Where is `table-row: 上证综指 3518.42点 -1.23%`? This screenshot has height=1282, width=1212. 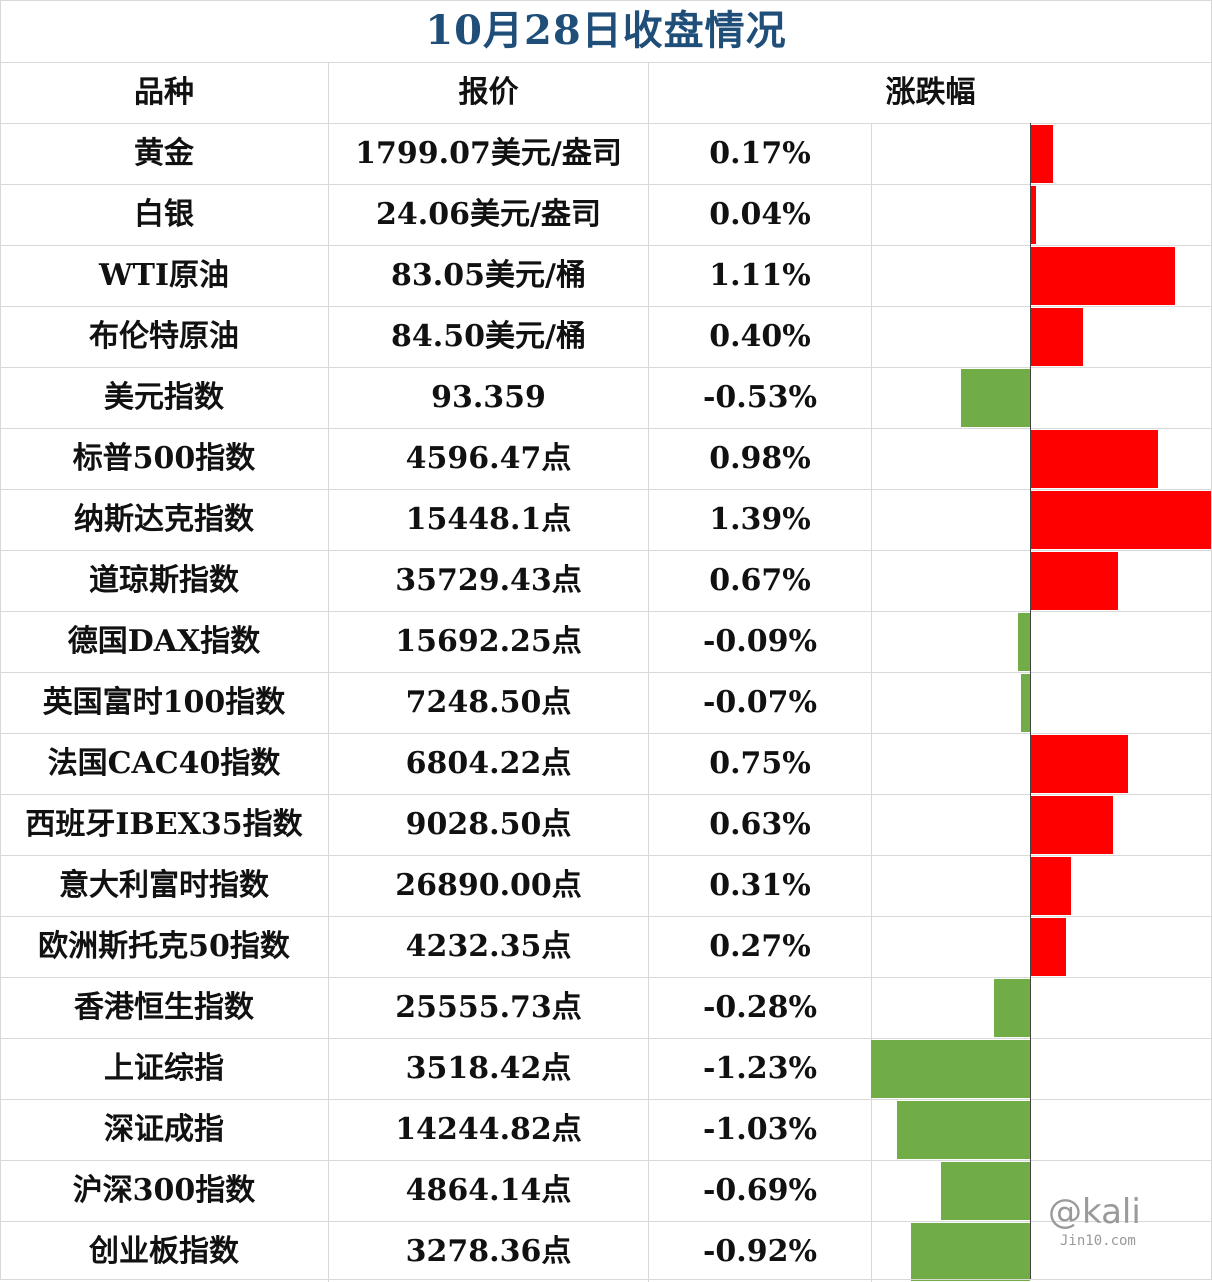 table-row: 上证综指 3518.42点 -1.23% is located at coordinates (606, 1068).